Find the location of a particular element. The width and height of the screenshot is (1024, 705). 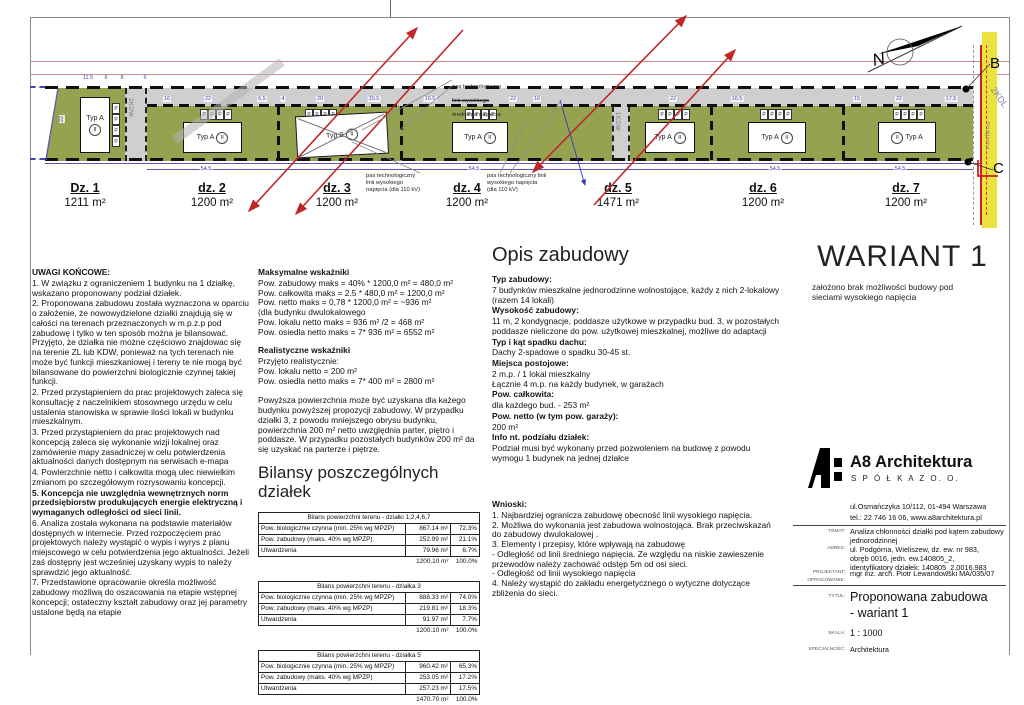

building-plot6: Typ A II is located at coordinates (777, 137).